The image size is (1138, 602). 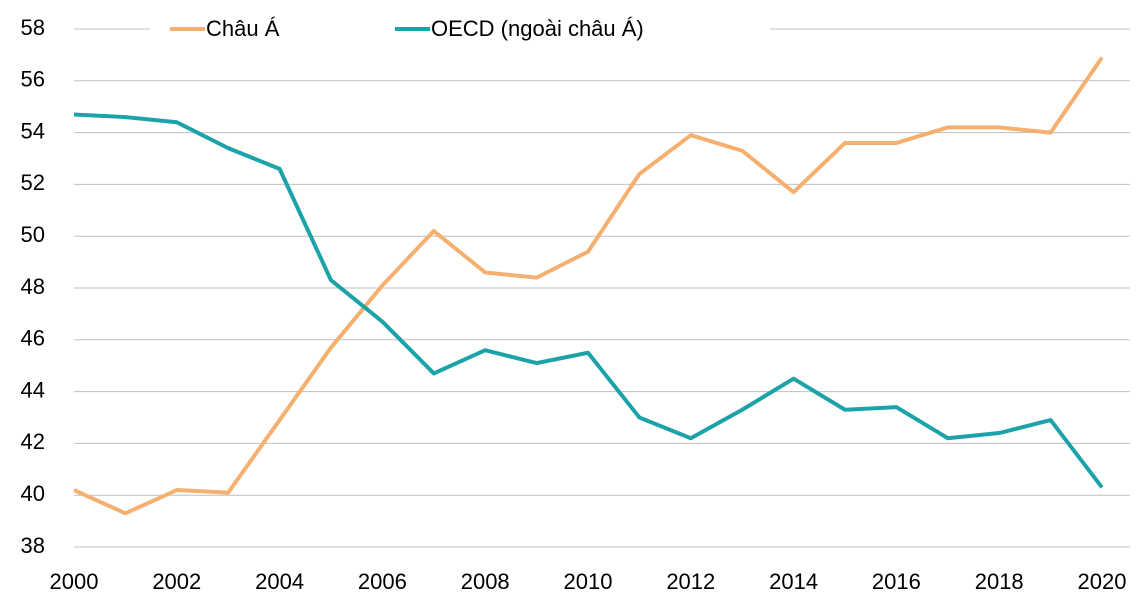 I want to click on legend-label: OECD (ngoài châu Á), so click(x=537, y=28).